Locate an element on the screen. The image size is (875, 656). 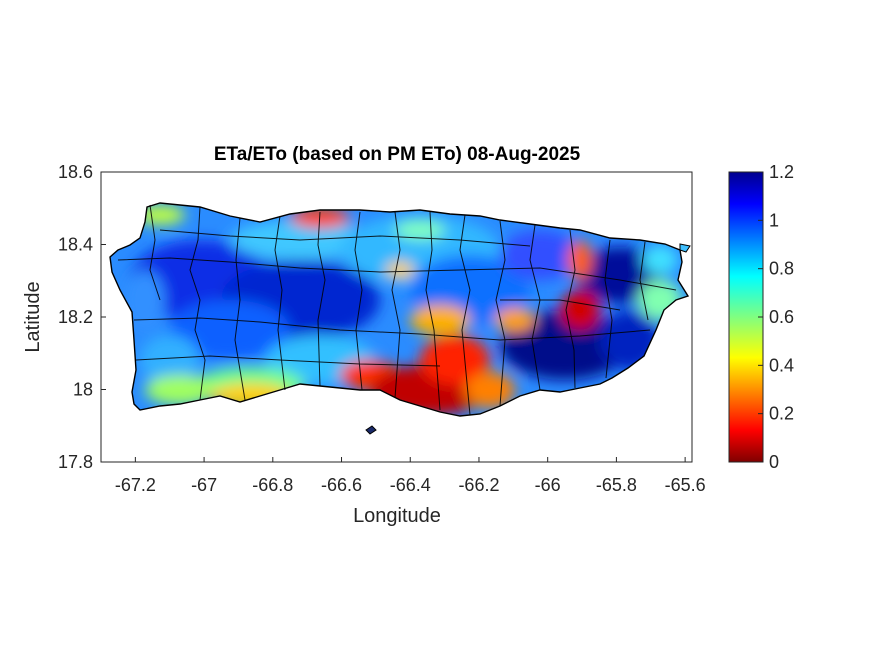
x-tick-label: -66 is located at coordinates (548, 485).